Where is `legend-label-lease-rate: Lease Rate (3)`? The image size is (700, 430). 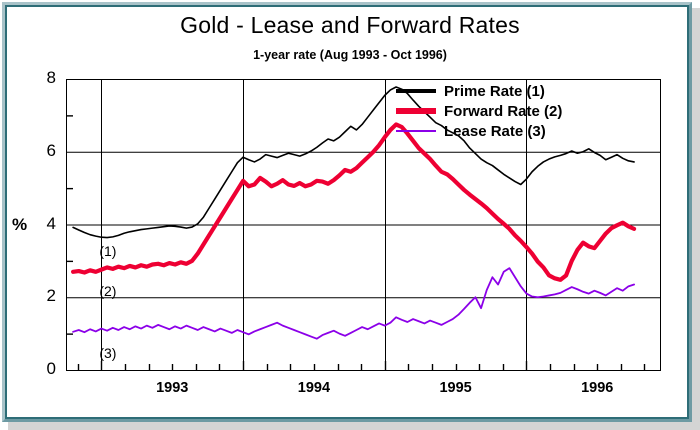
legend-label-lease-rate: Lease Rate (3) is located at coordinates (495, 131).